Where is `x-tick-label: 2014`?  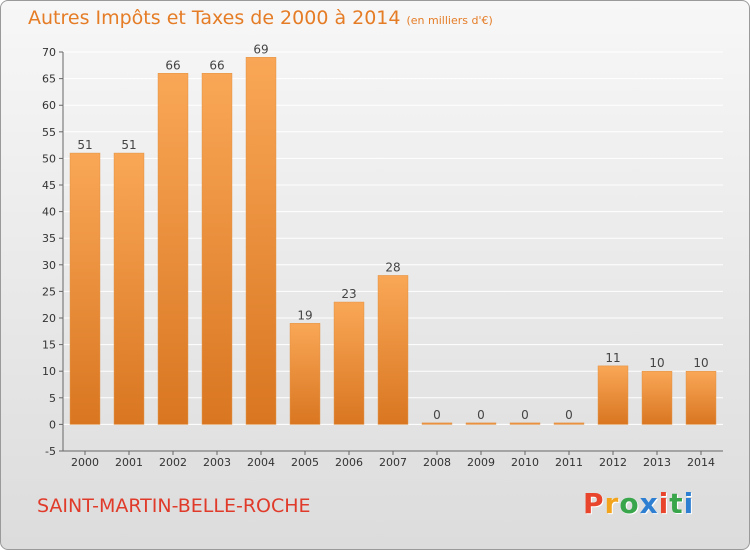
x-tick-label: 2014 is located at coordinates (701, 462).